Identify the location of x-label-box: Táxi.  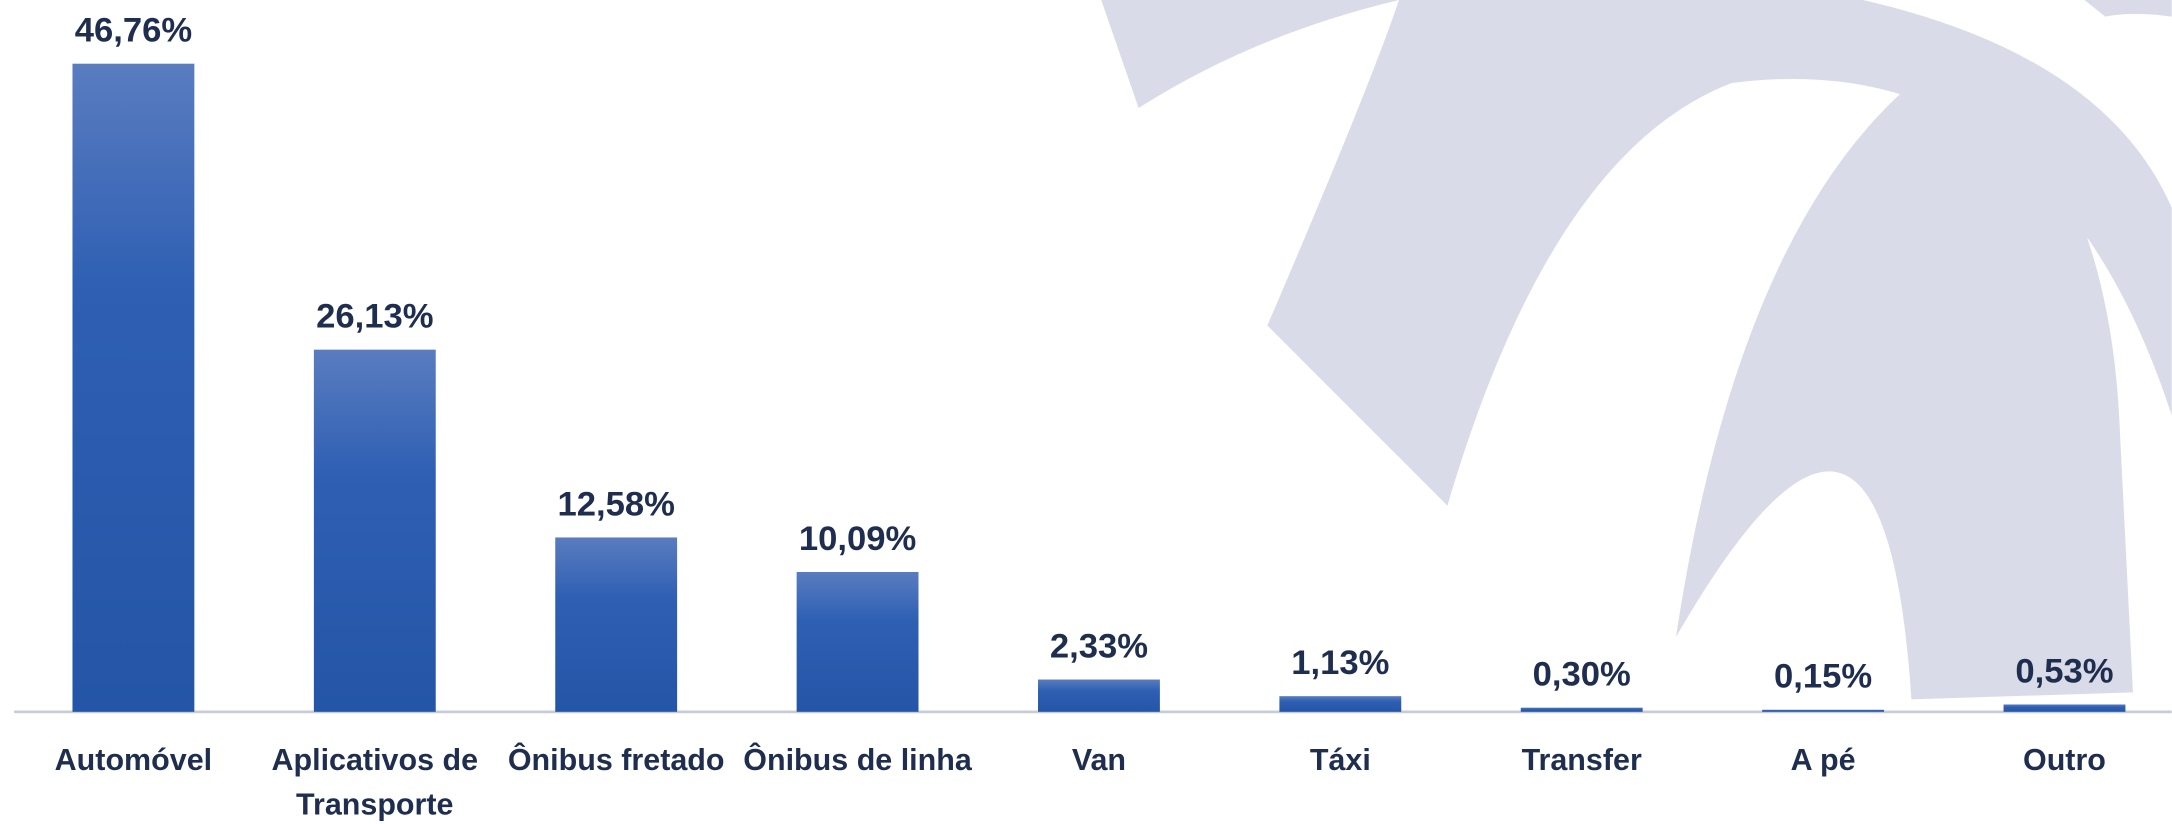
(1340, 759).